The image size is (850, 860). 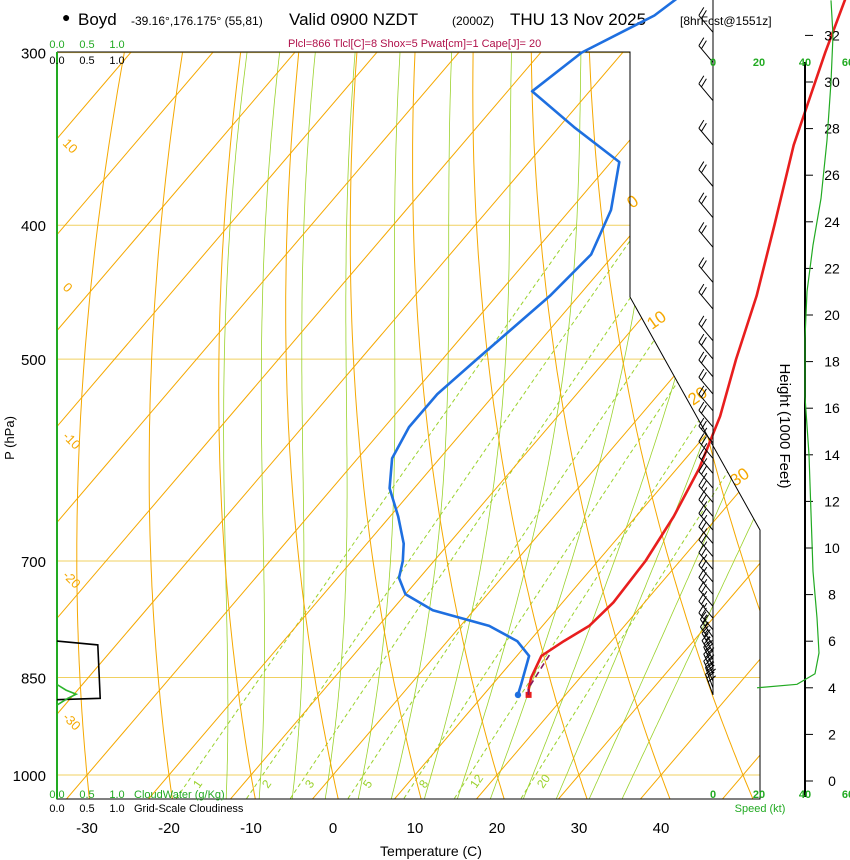 What do you see at coordinates (333, 828) in the screenshot?
I see `temperature-tick-label: 0` at bounding box center [333, 828].